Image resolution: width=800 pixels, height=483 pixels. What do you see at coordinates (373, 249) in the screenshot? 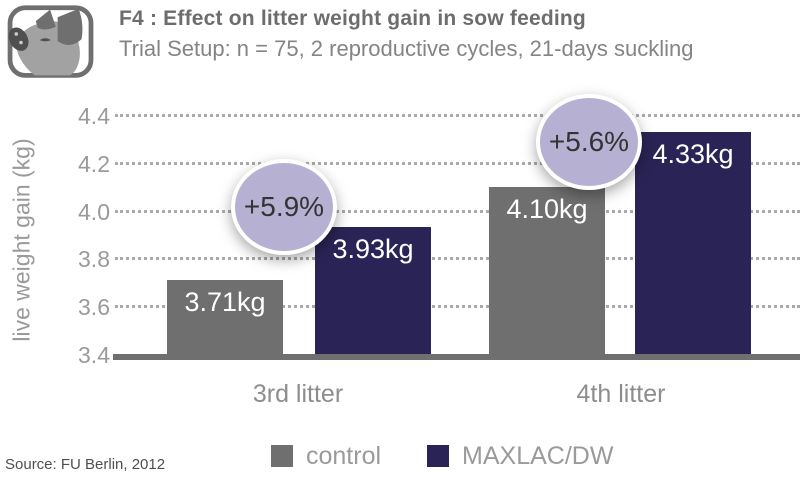
I see `bar-value-label: 3.93kg` at bounding box center [373, 249].